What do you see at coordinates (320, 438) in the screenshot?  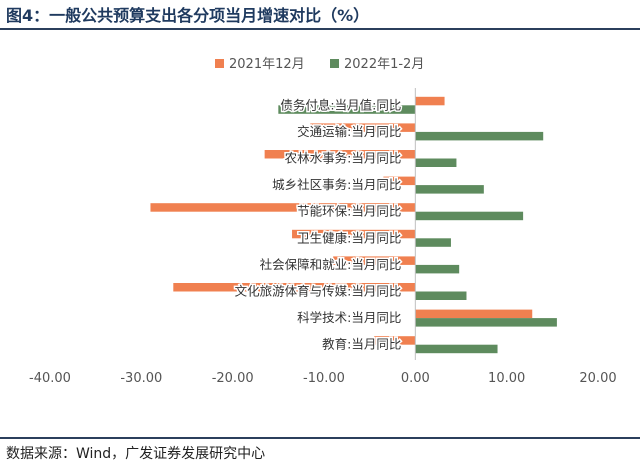 I see `footer-rule` at bounding box center [320, 438].